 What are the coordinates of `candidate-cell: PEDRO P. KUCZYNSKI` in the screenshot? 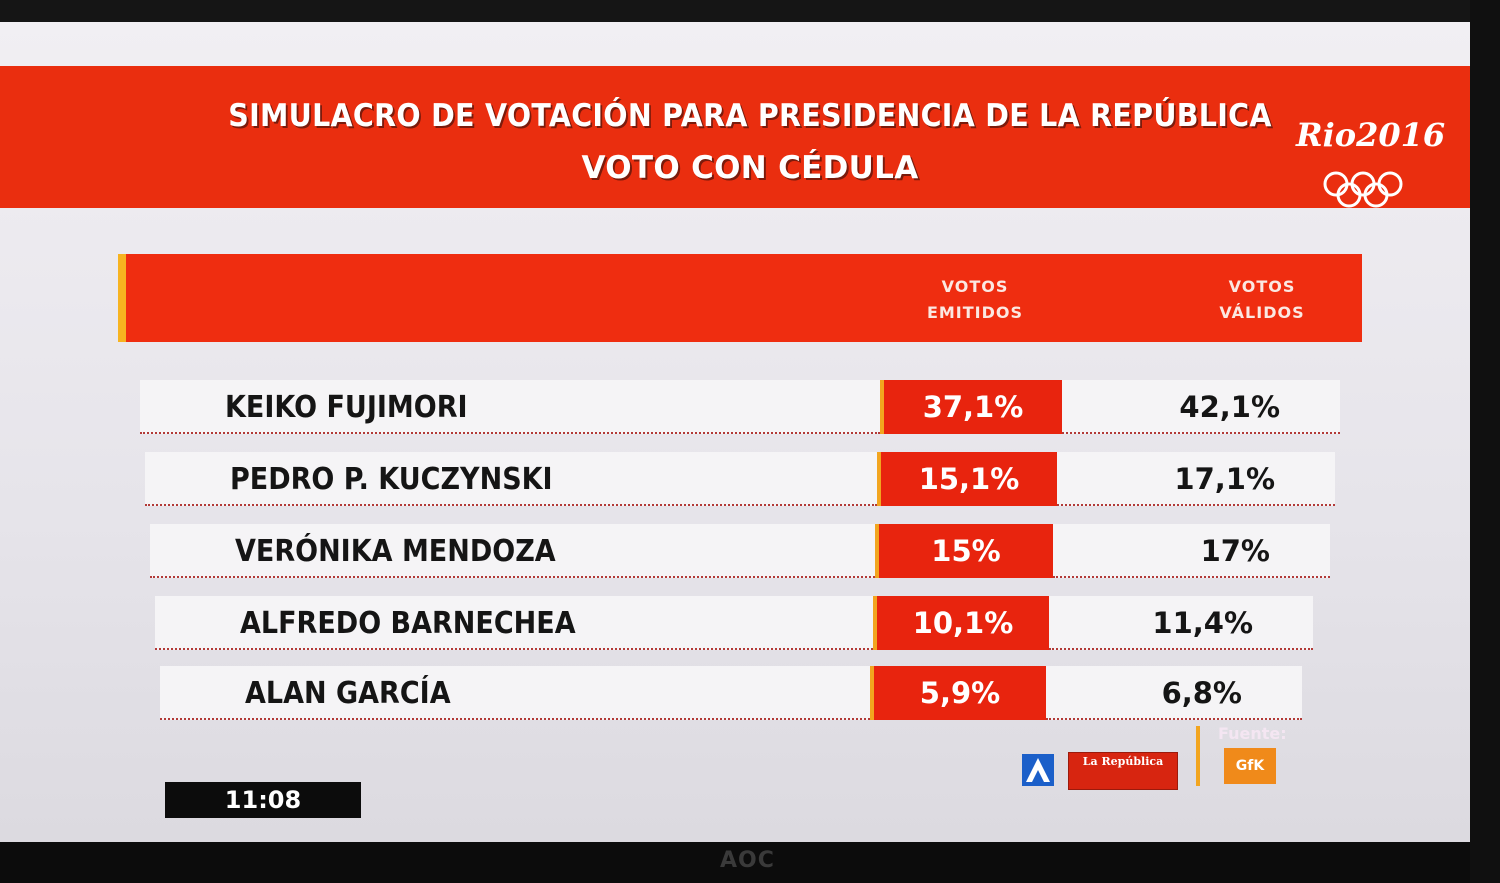 It's located at (511, 479).